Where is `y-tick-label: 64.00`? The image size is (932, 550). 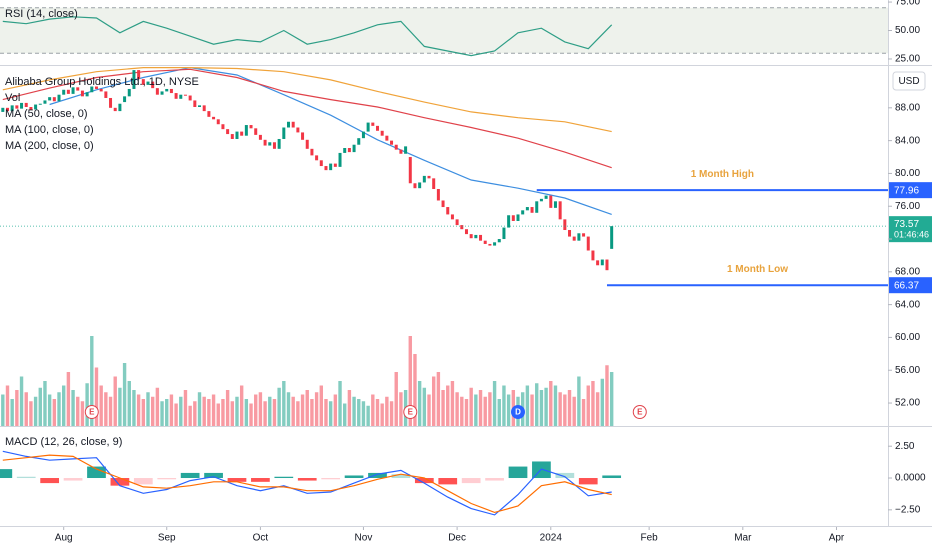
y-tick-label: 64.00 is located at coordinates (907, 304).